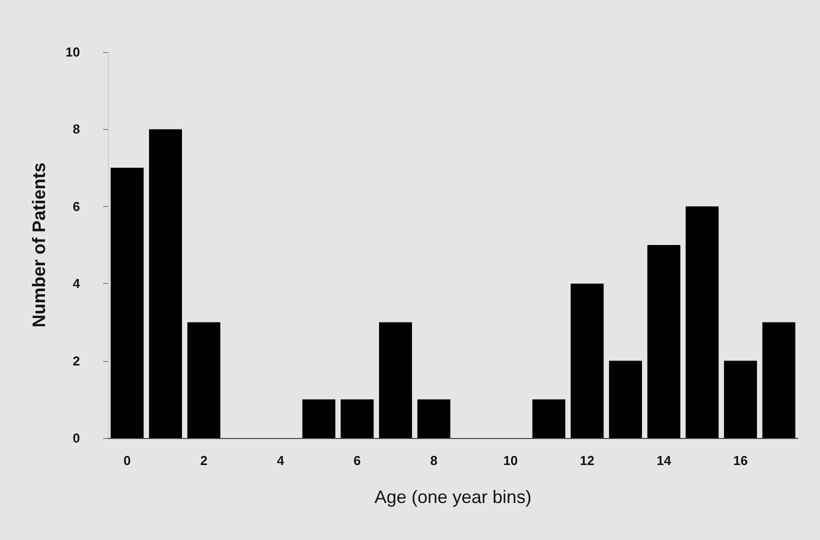 This screenshot has height=540, width=820. Describe the element at coordinates (76, 206) in the screenshot. I see `y-tick-label: 6` at that location.